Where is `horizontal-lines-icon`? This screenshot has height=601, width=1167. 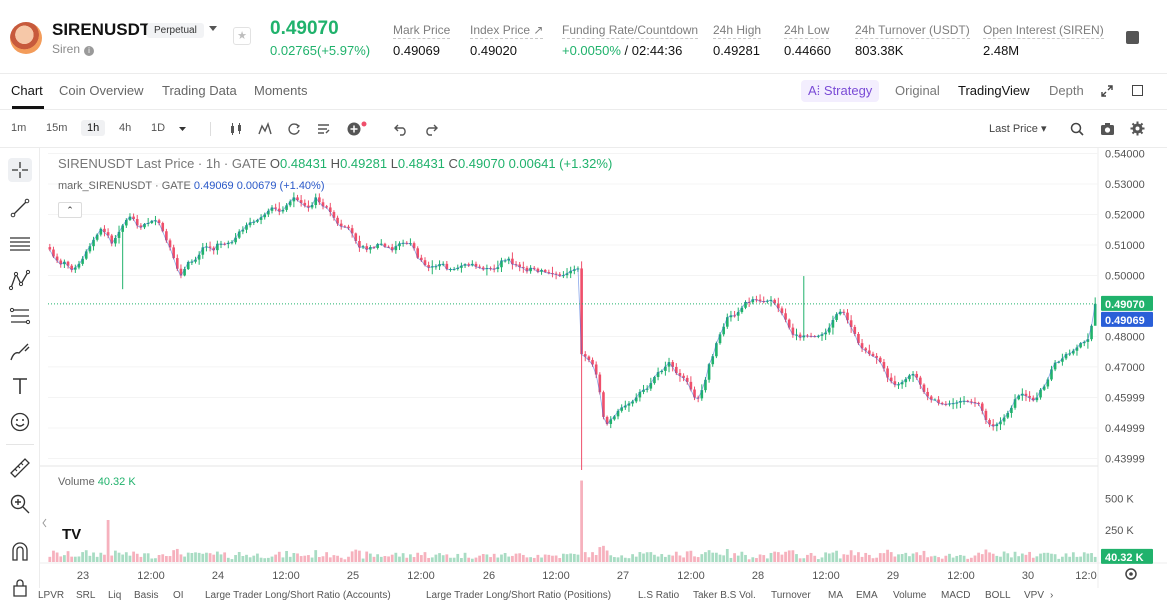 horizontal-lines-icon is located at coordinates (20, 244).